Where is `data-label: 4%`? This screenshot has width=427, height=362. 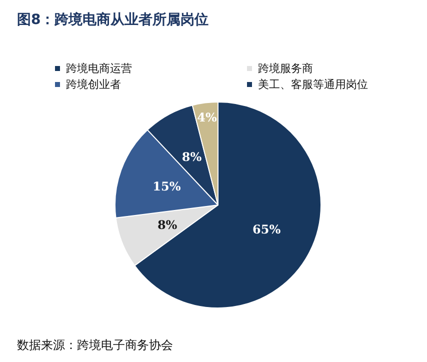 data-label: 4% is located at coordinates (207, 117).